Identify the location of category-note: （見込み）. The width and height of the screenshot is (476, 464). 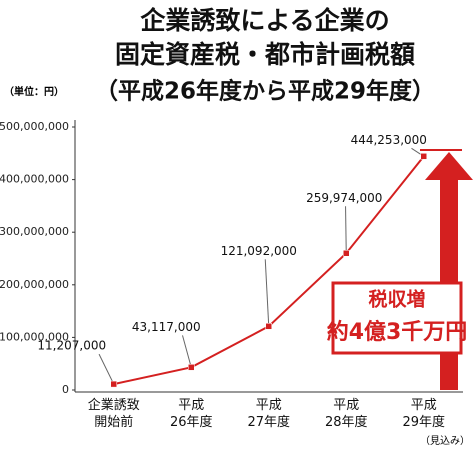
(445, 441).